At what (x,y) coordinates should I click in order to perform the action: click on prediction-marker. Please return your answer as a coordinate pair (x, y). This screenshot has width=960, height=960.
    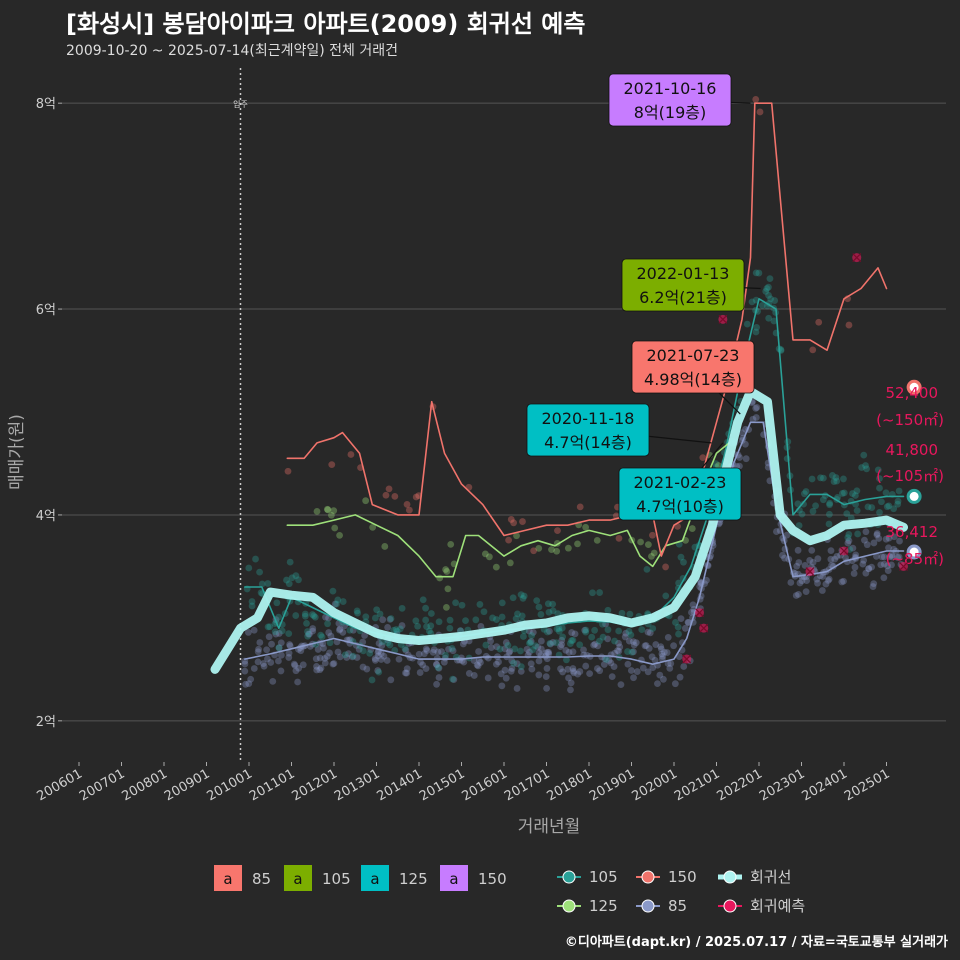
    Looking at the image, I should click on (914, 387).